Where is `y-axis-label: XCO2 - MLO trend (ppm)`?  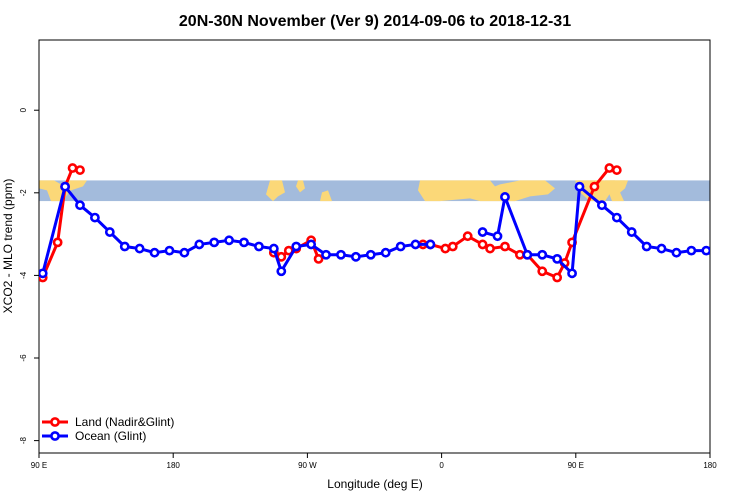
y-axis-label: XCO2 - MLO trend (ppm) is located at coordinates (8, 246).